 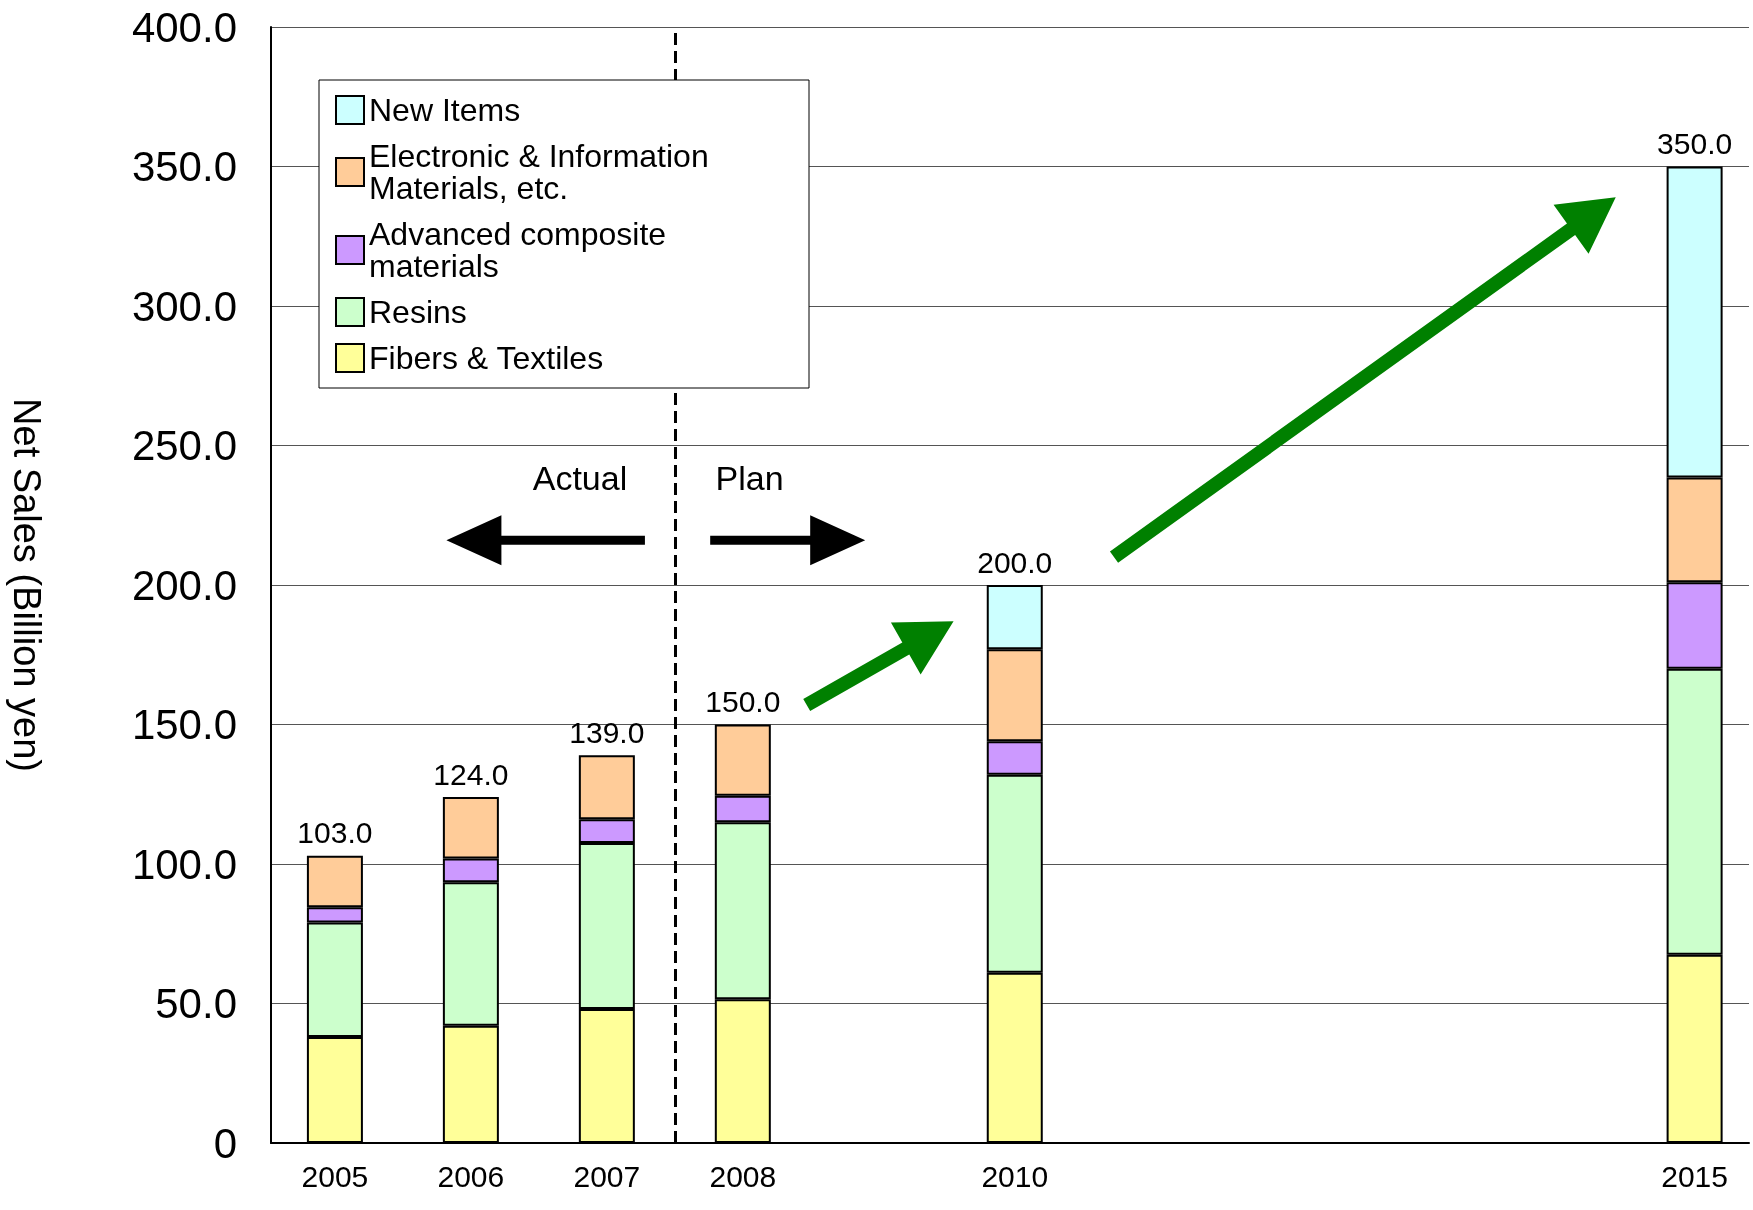 What do you see at coordinates (184, 306) in the screenshot?
I see `y-tick-label: 300.0` at bounding box center [184, 306].